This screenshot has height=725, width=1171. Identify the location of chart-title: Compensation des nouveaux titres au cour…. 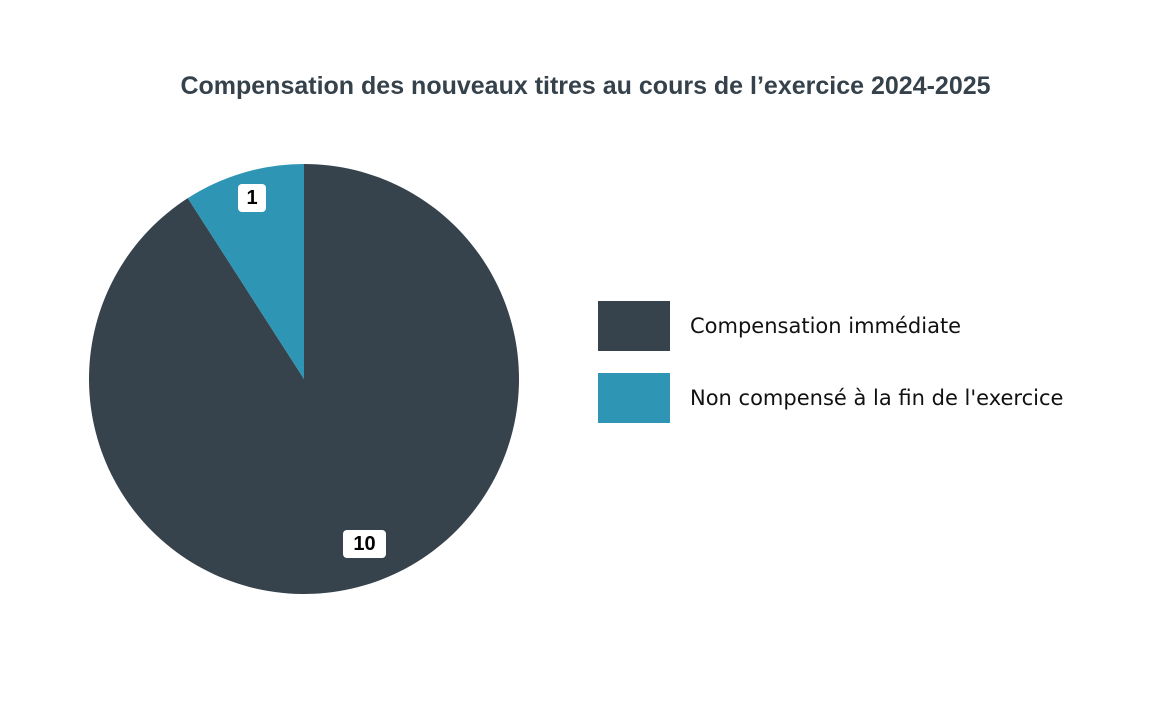
(585, 86).